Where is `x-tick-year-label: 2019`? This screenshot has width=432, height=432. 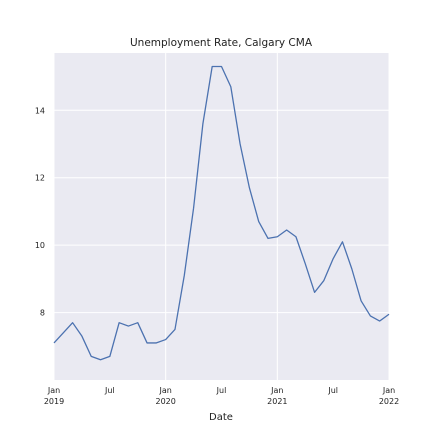 x-tick-year-label: 2019 is located at coordinates (54, 401).